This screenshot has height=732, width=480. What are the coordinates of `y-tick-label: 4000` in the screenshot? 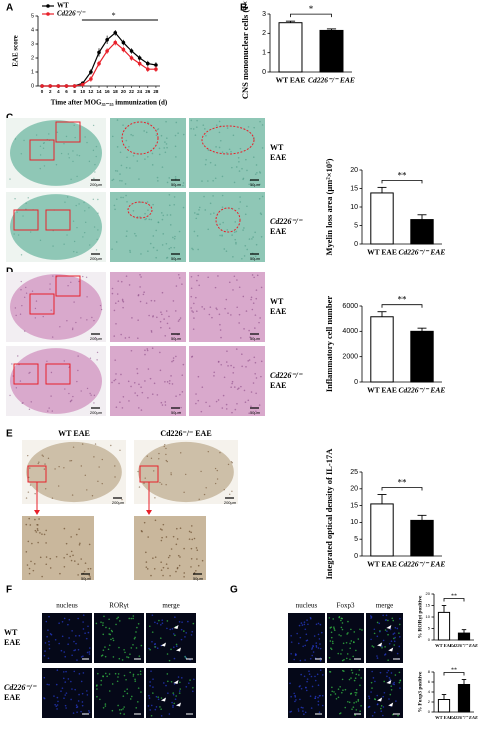 It's located at (350, 331).